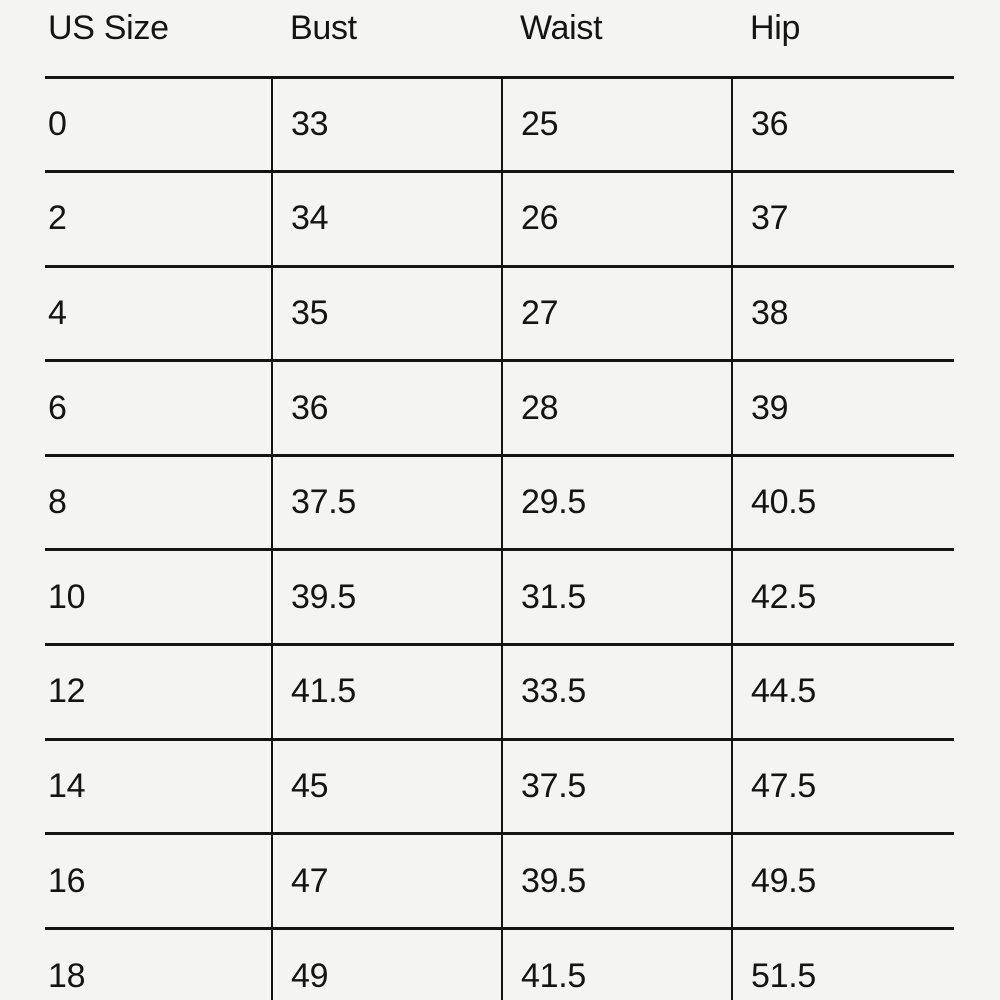 This screenshot has height=1000, width=1000. I want to click on cell-hip: 44.5, so click(842, 691).